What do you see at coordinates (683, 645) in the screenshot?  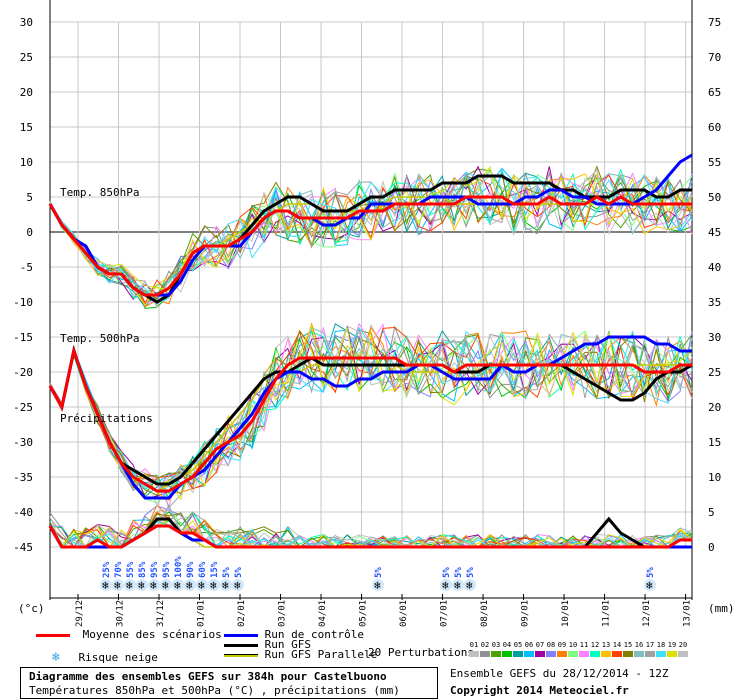 I see `perturbation-number: 20` at bounding box center [683, 645].